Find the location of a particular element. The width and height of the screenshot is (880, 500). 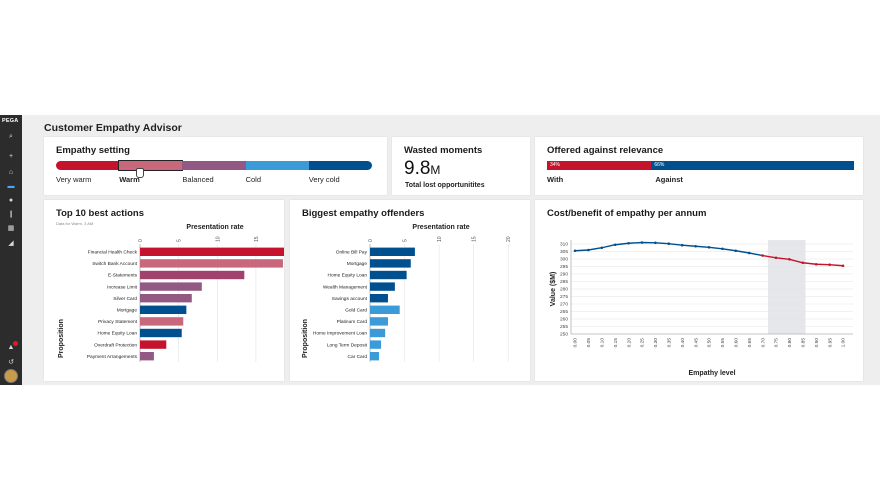

offenders-category-label: Wealth Management is located at coordinates (345, 287).